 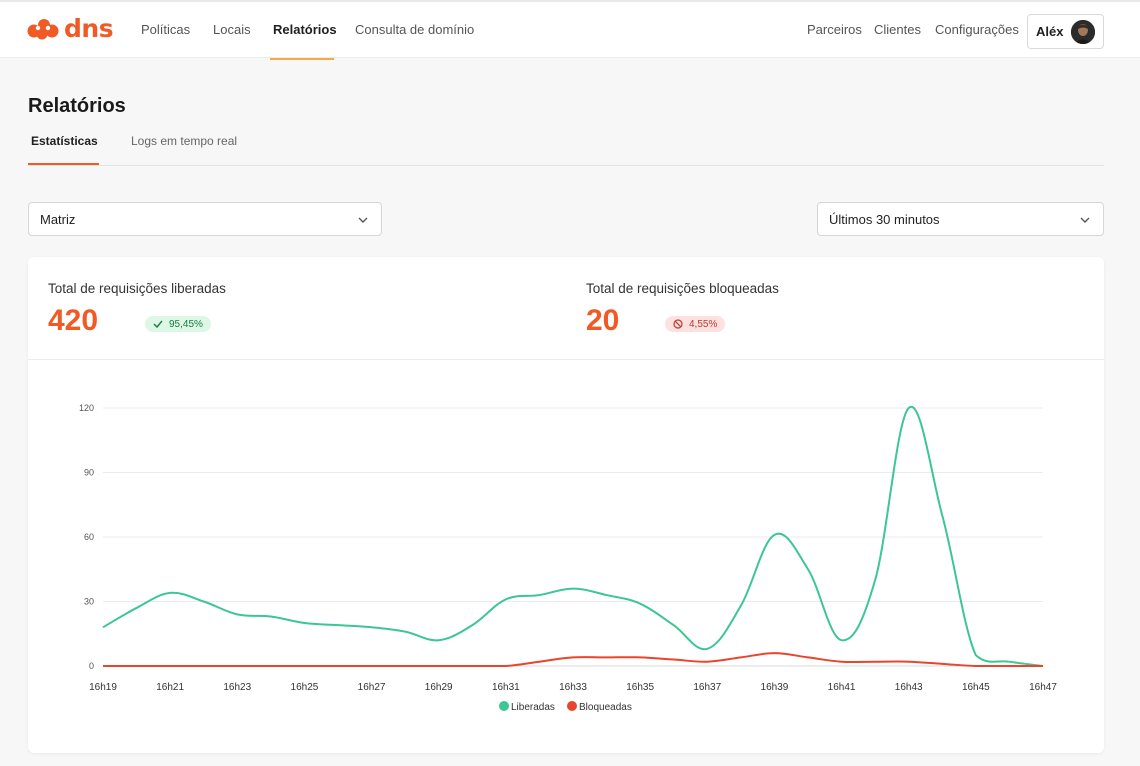 I want to click on brand-name: dns, so click(x=89, y=28).